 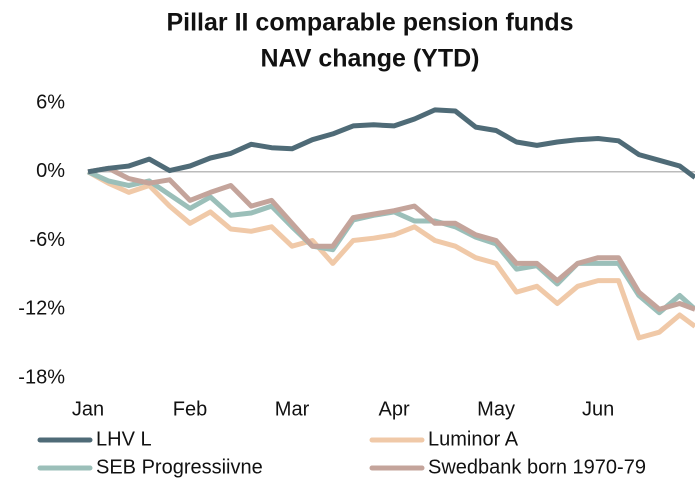 I want to click on x-tick-label: Jan, so click(x=88, y=409).